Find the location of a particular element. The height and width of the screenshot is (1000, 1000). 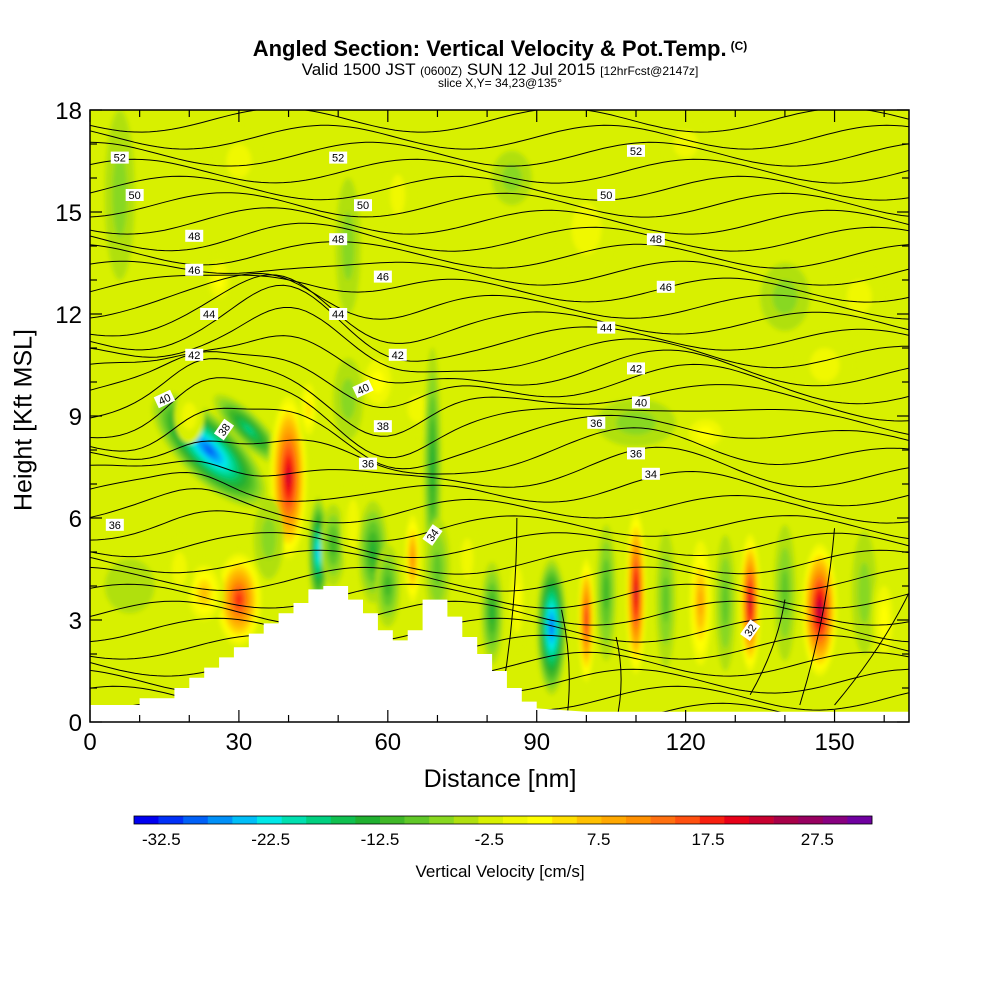

y-tick-label: 12 is located at coordinates (68, 315).